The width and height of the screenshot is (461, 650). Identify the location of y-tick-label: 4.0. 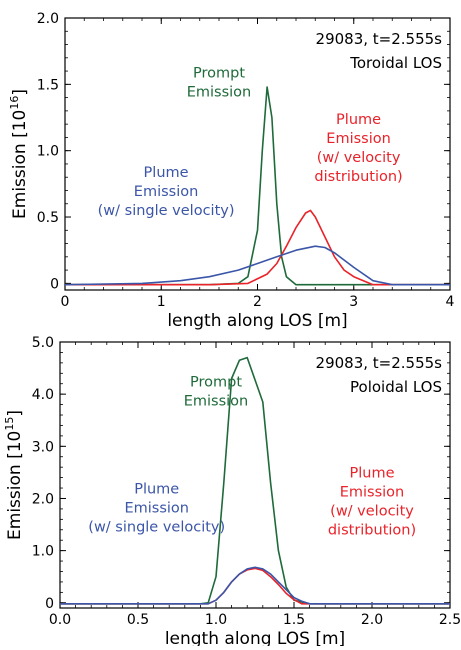
(43, 395).